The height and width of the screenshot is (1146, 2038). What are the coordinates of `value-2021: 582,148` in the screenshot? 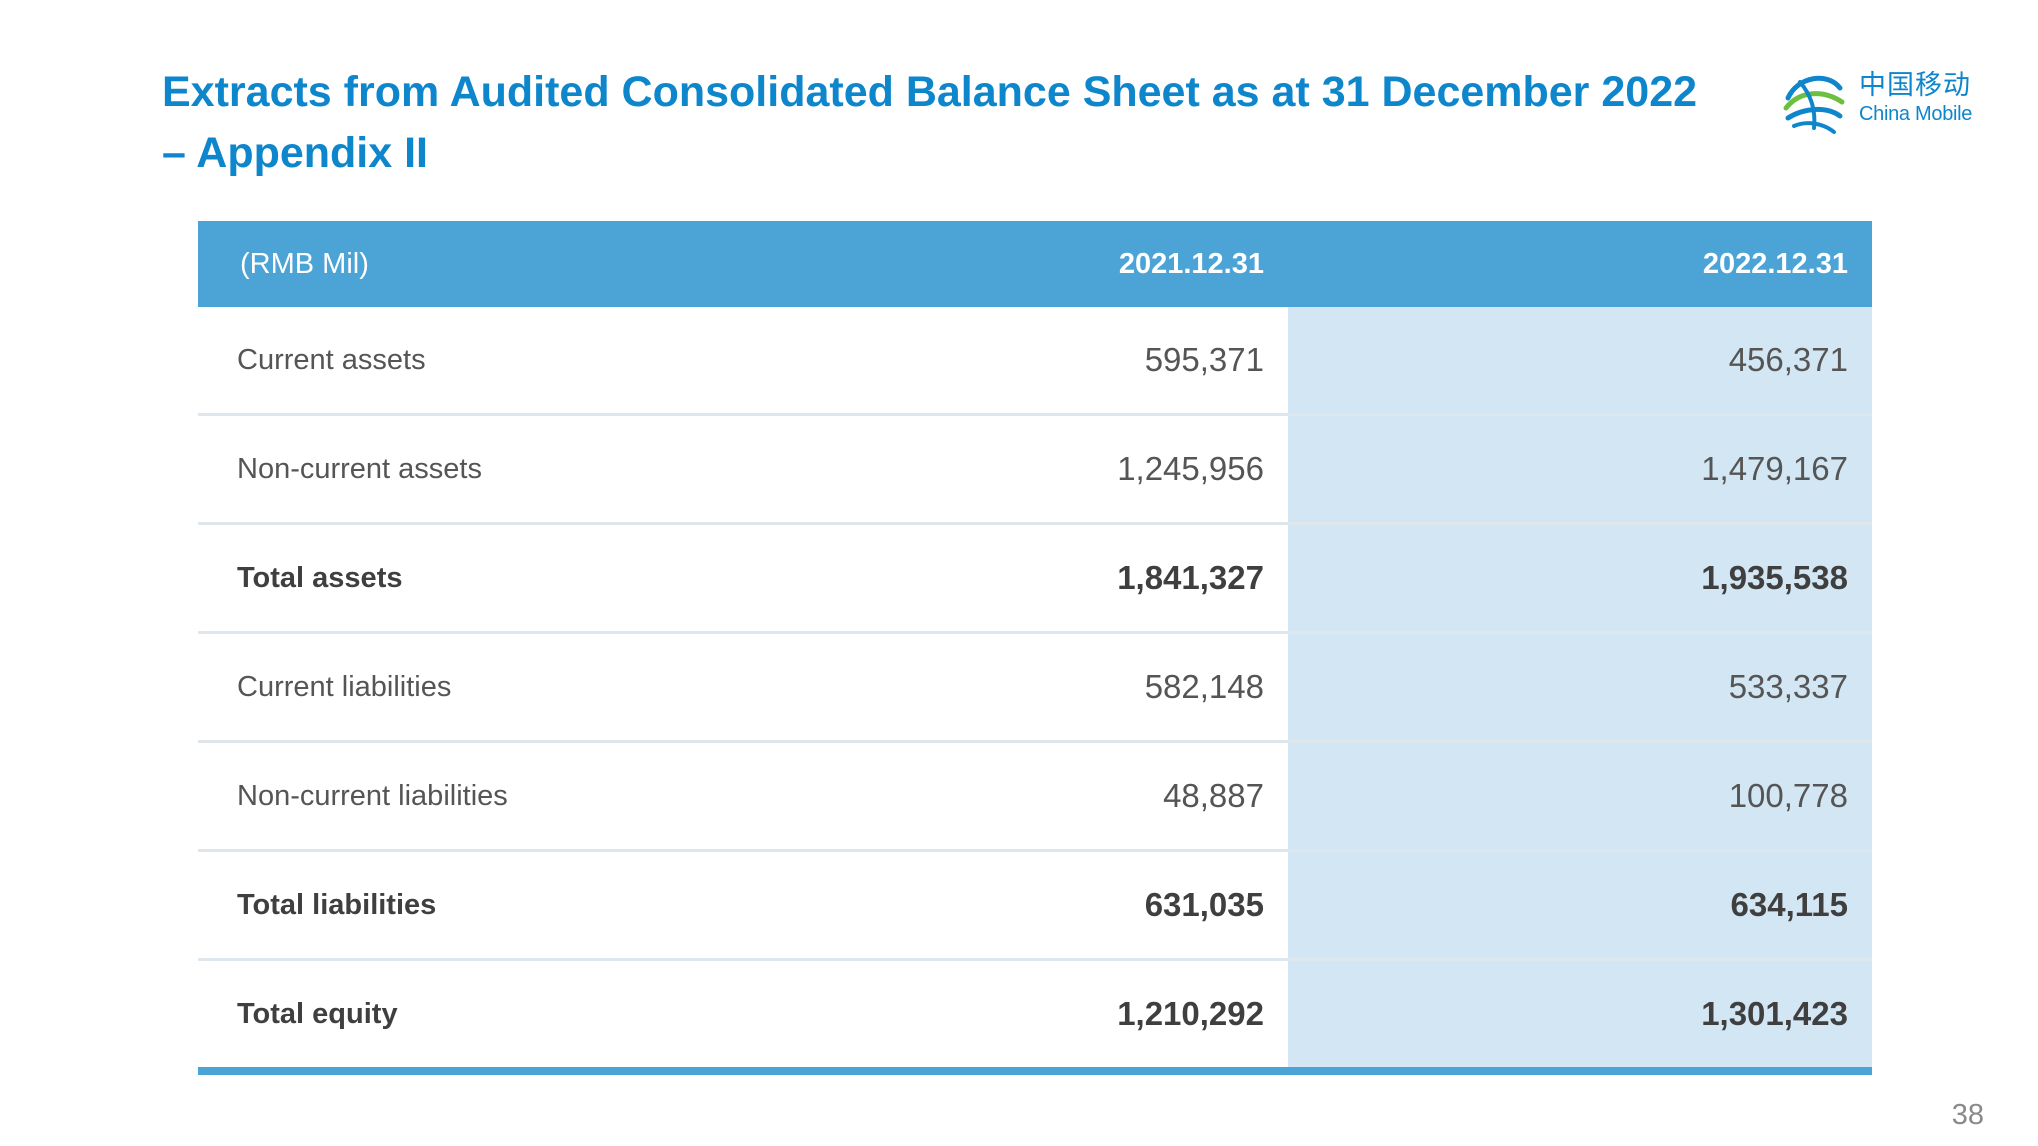 It's located at (1204, 686).